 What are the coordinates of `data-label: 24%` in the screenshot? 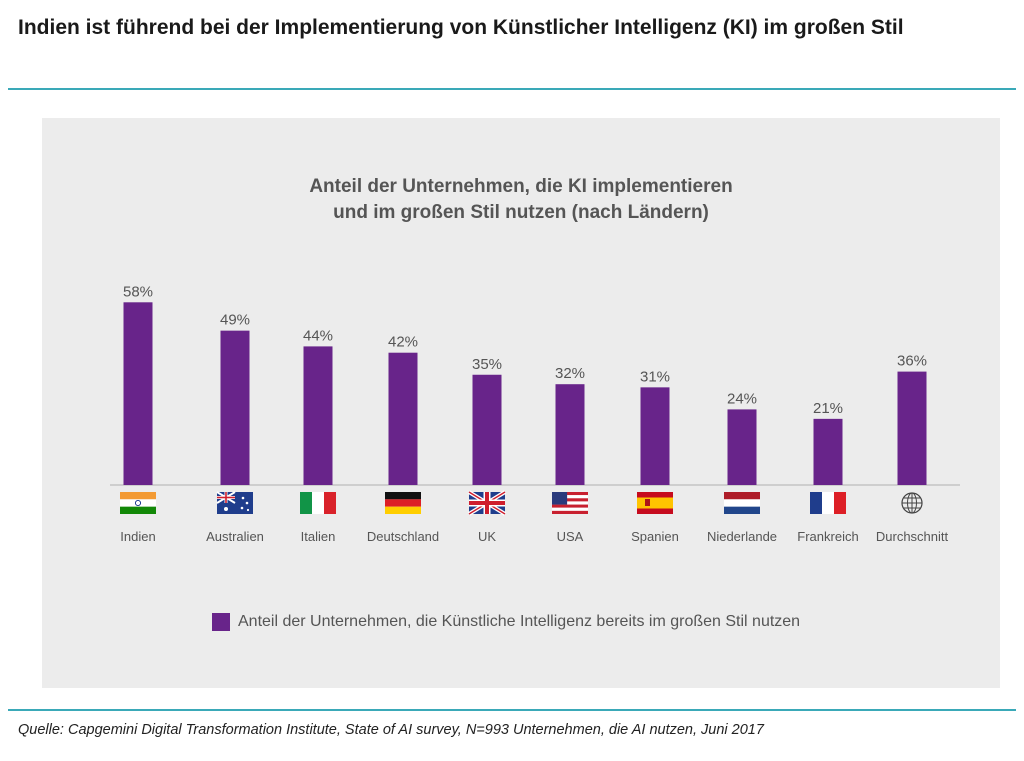 It's located at (742, 398).